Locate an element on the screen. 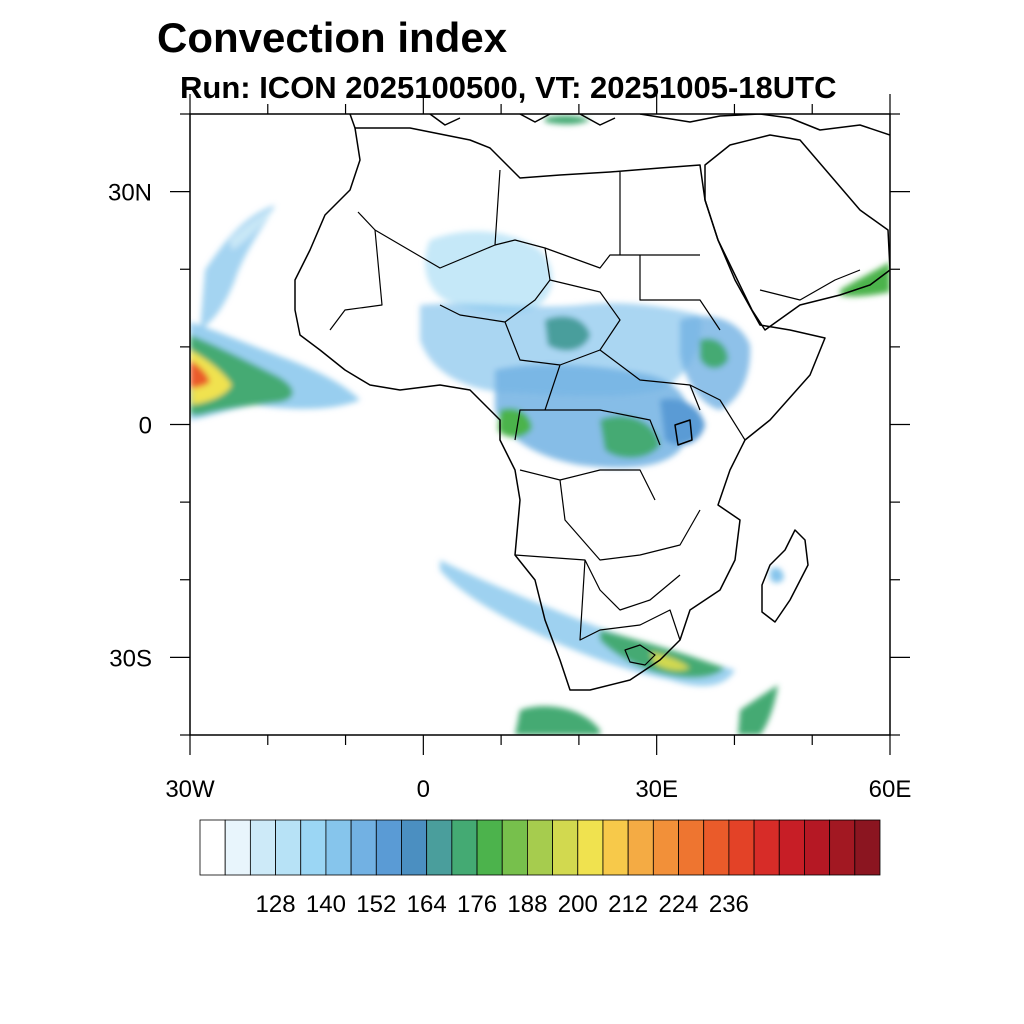  convection-area-med is located at coordinates (567, 120).